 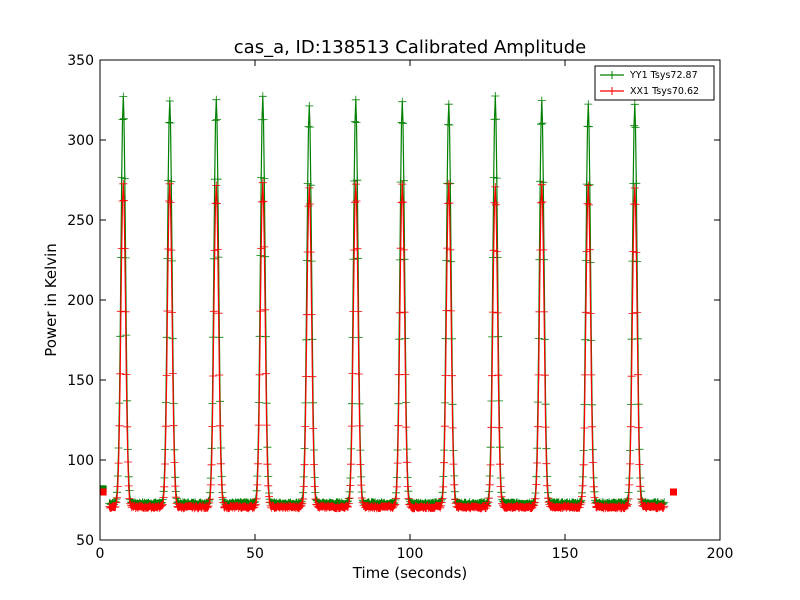 I want to click on chart-title: cas_a, ID:138513 Calibrated Amplitude, so click(x=410, y=47).